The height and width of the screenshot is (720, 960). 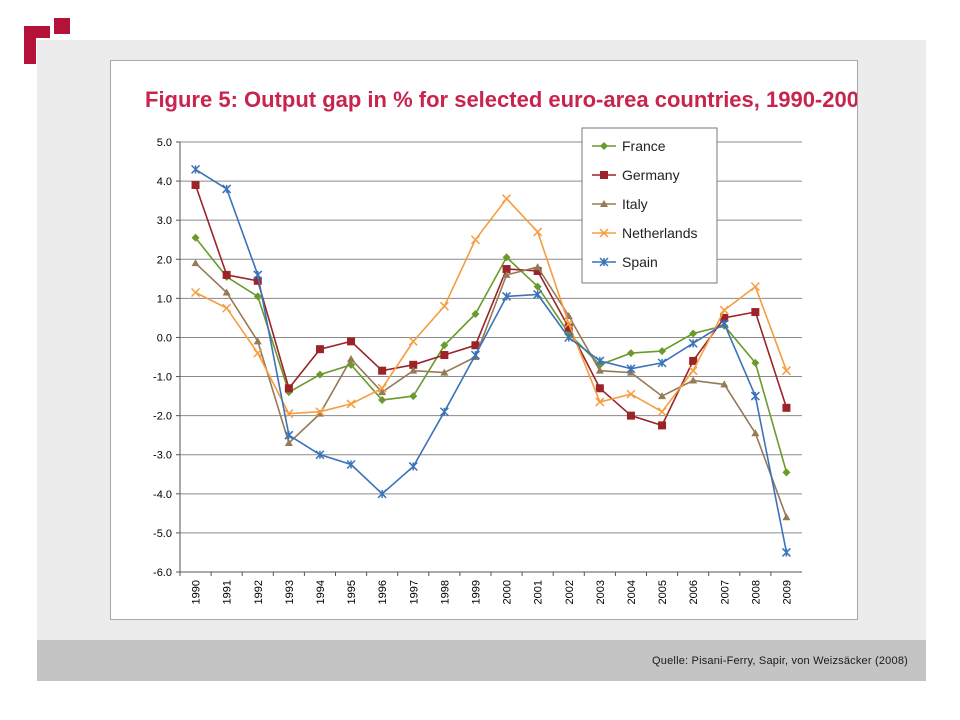 I want to click on y-tick-label: 3.0, so click(x=164, y=221).